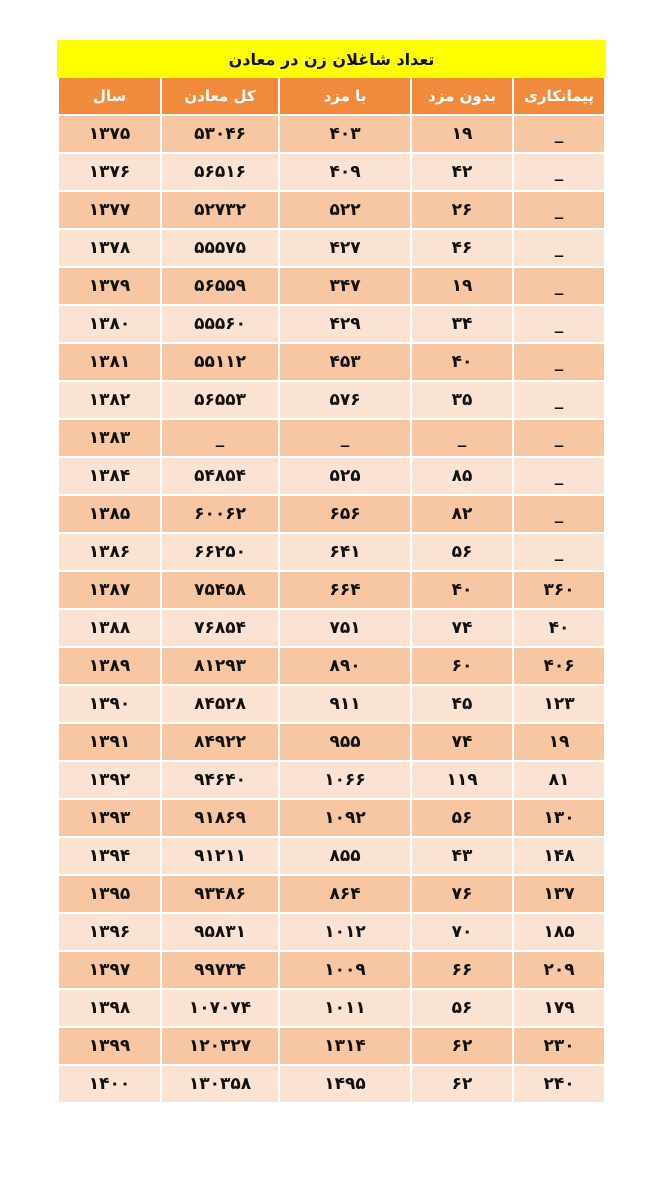  Describe the element at coordinates (220, 970) in the screenshot. I see `table-cell: ۹۹۷۳۴` at that location.